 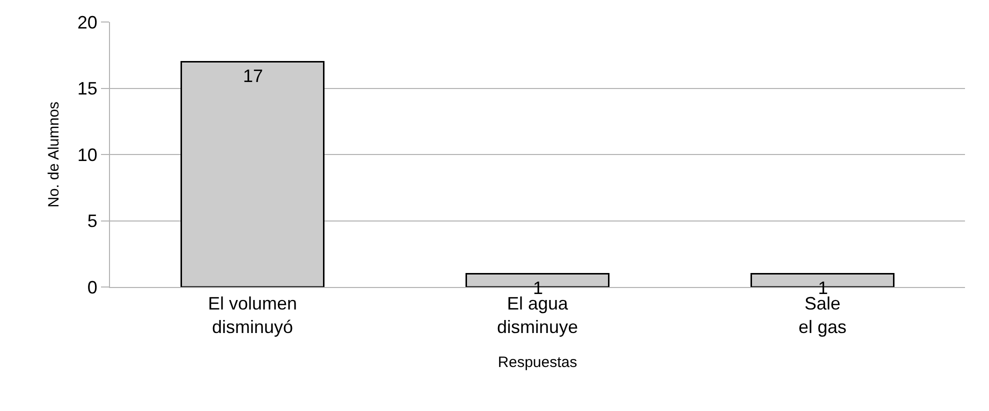 I want to click on x-tick-label: El volumen disminuyó, so click(x=253, y=315).